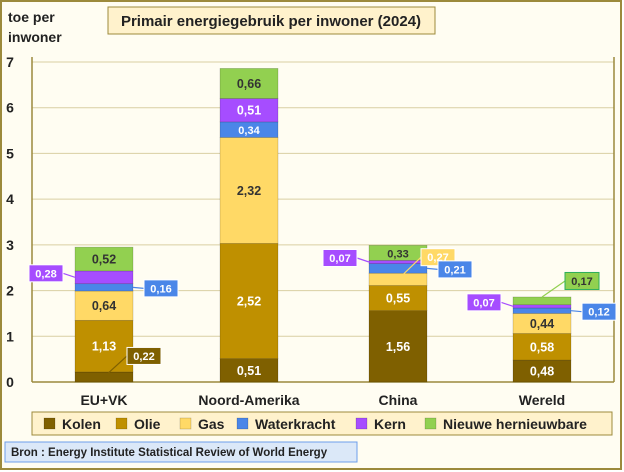 Image resolution: width=624 pixels, height=472 pixels. I want to click on data-label: 0,48, so click(542, 372).